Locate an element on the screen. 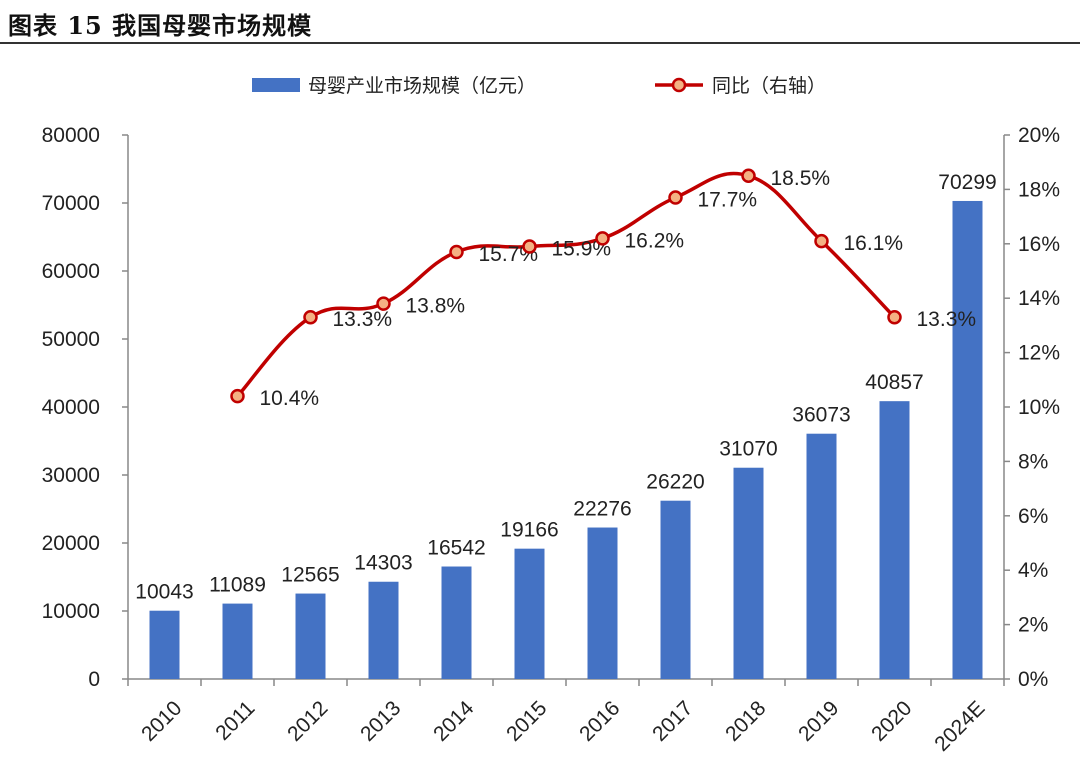 Image resolution: width=1080 pixels, height=781 pixels. yoy-marker-2011 is located at coordinates (237, 396).